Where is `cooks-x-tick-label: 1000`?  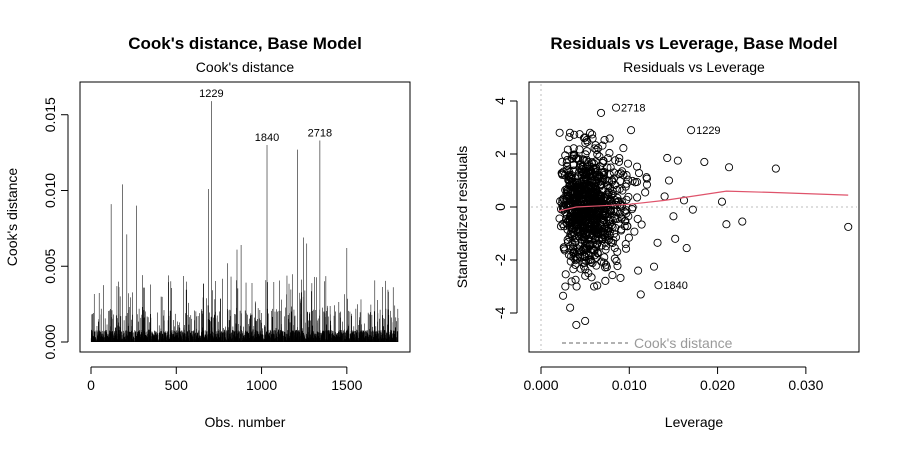
cooks-x-tick-label: 1000 is located at coordinates (261, 385).